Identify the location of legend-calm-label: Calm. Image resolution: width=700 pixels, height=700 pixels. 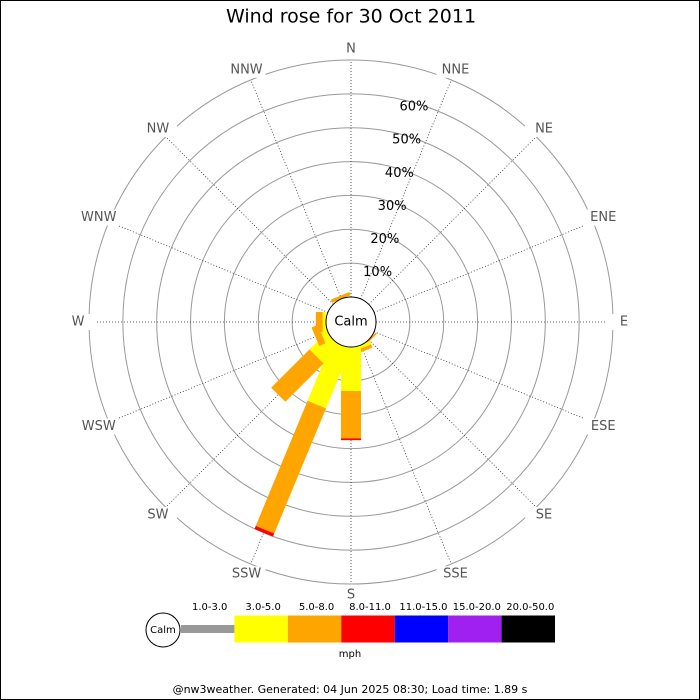
(163, 630).